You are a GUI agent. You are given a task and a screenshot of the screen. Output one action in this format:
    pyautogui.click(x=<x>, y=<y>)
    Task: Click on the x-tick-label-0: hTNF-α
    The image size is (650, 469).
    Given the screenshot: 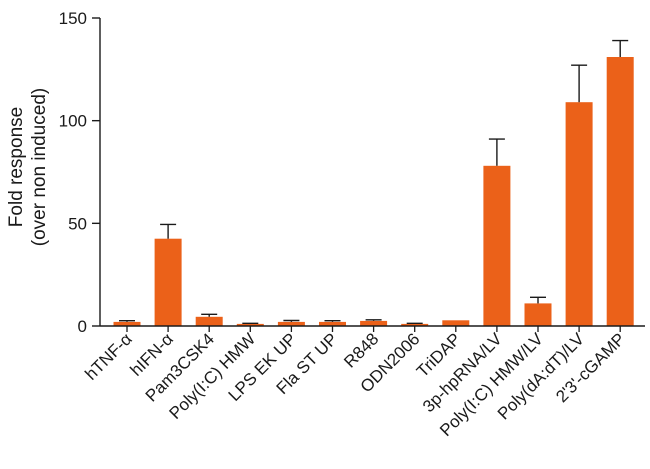 What is the action you would take?
    pyautogui.click(x=108, y=356)
    